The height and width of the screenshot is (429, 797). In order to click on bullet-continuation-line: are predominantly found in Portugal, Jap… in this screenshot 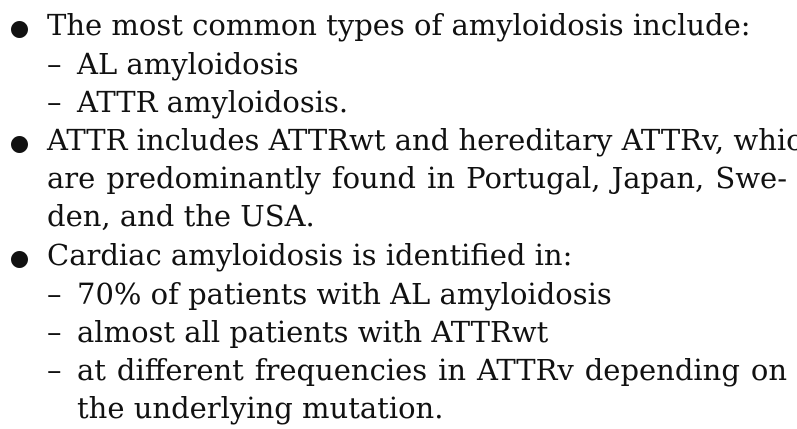, I will do `click(398, 178)`.